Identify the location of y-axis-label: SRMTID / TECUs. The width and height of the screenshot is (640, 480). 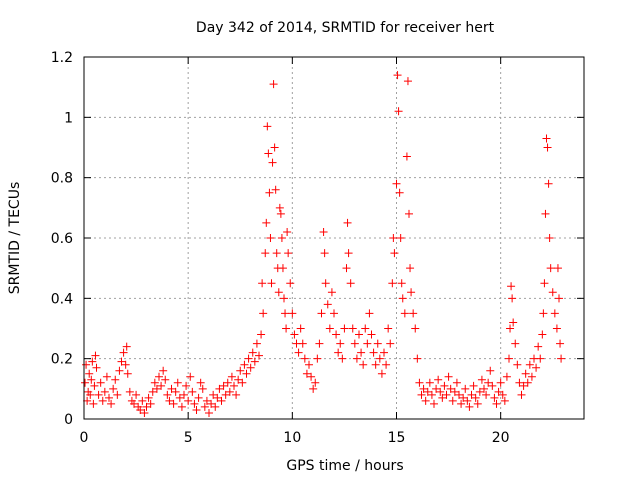
(15, 238).